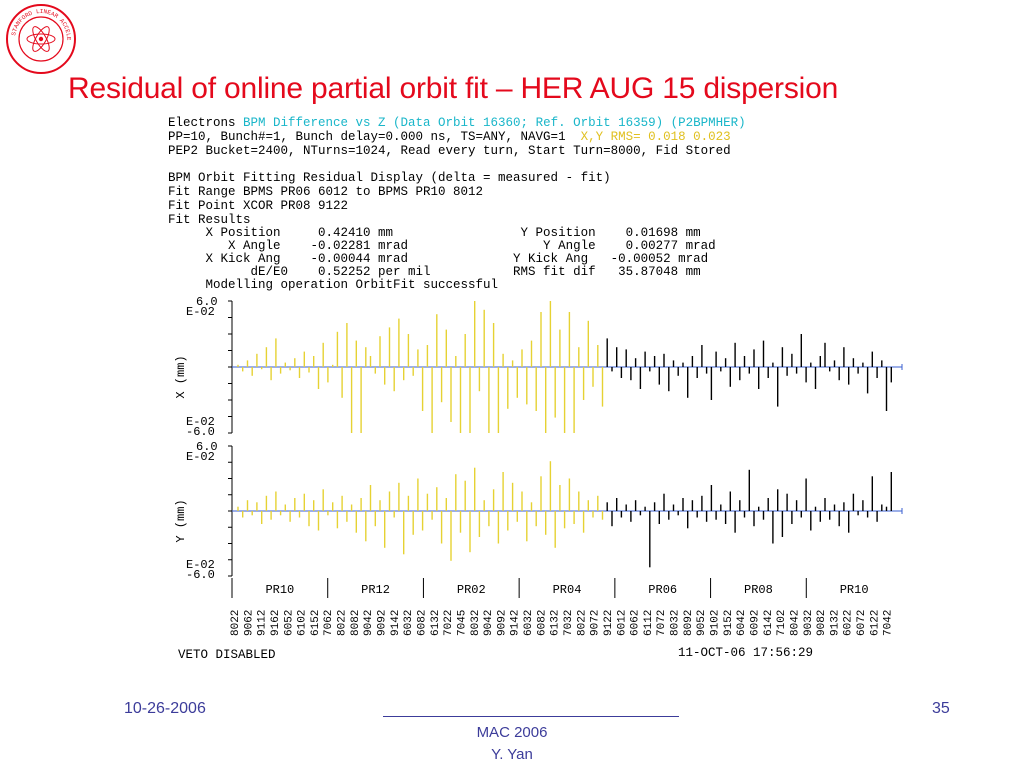  I want to click on bpm-label: 9152, so click(729, 623).